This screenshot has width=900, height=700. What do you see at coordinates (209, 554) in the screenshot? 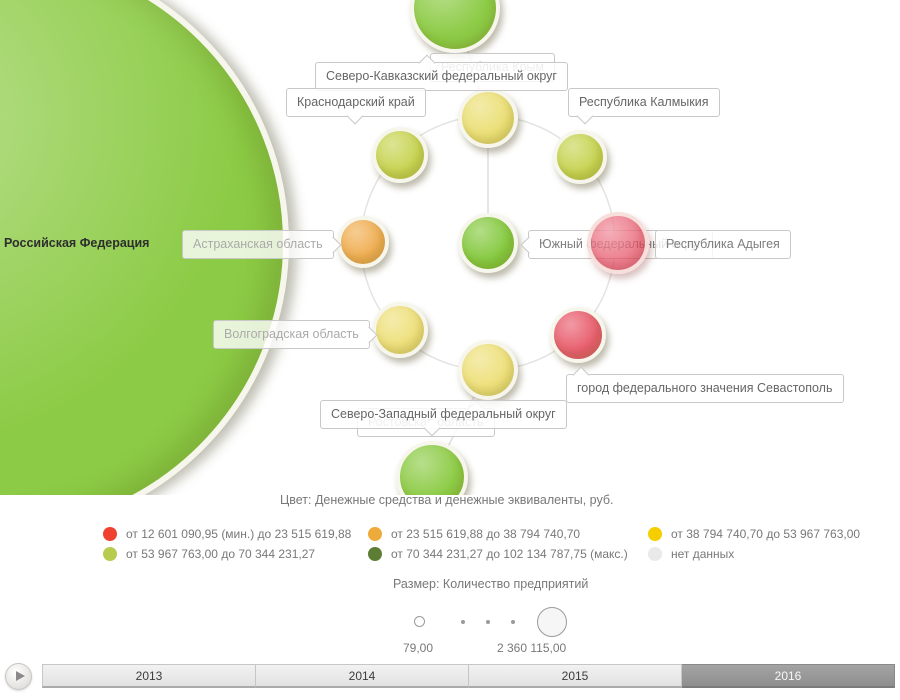
I see `color-legend-item: от 53 967 763,00 до 70 344 231,27` at bounding box center [209, 554].